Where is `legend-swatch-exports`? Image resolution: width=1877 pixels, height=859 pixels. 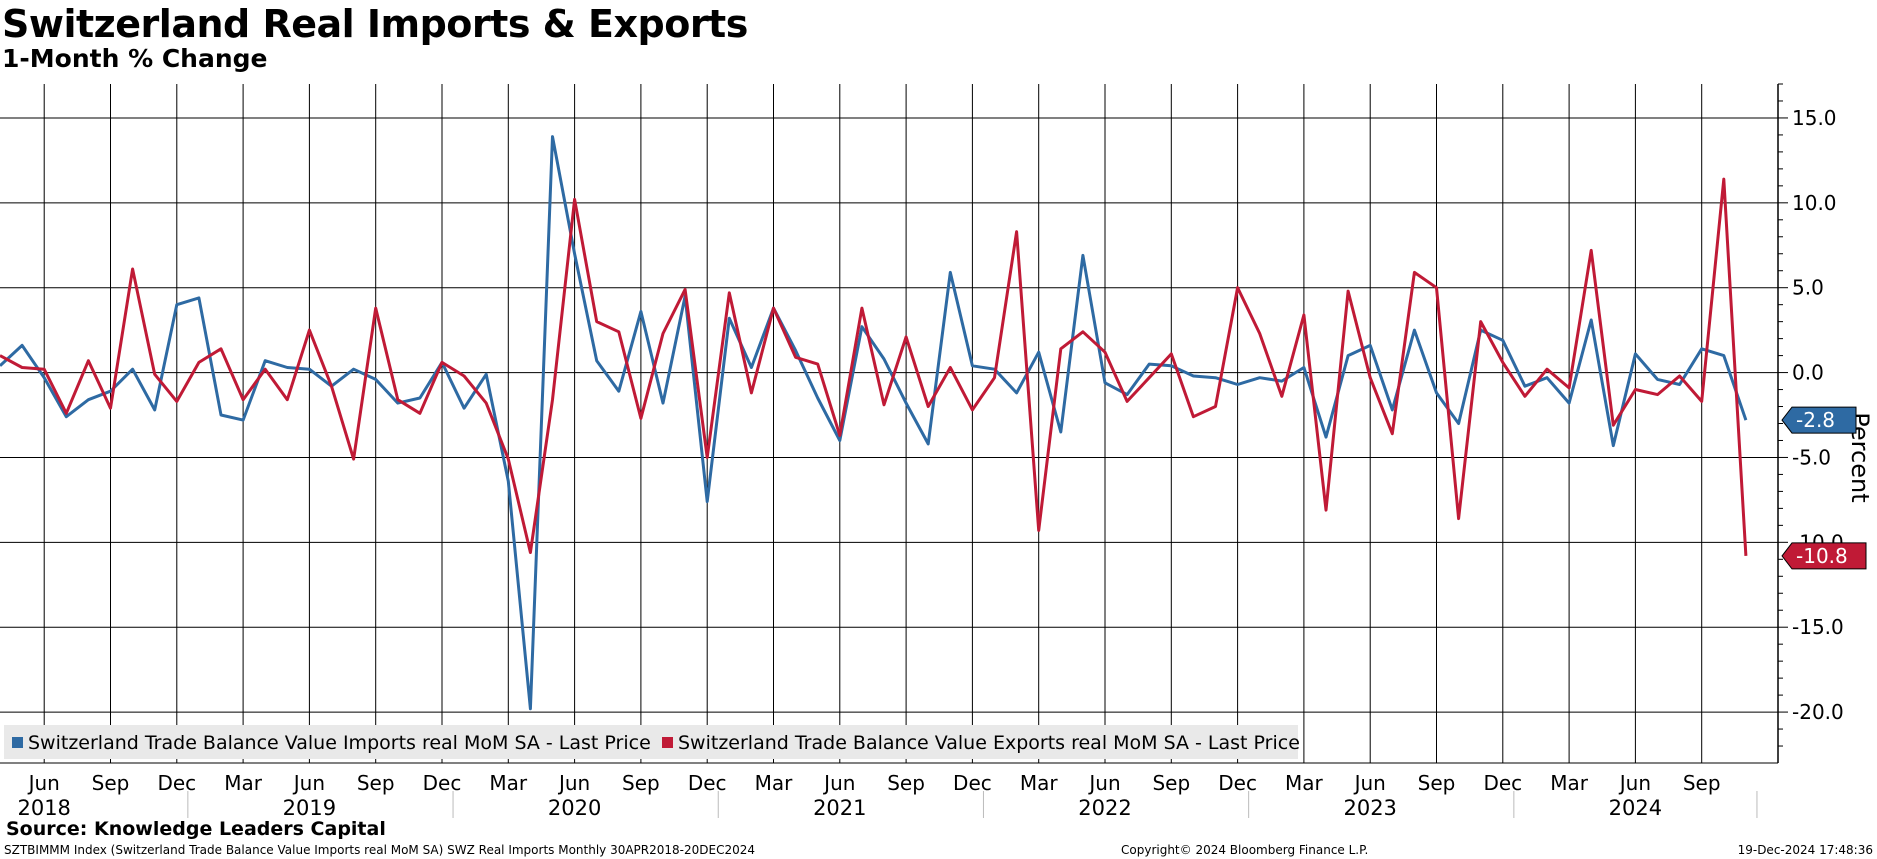 legend-swatch-exports is located at coordinates (667, 742).